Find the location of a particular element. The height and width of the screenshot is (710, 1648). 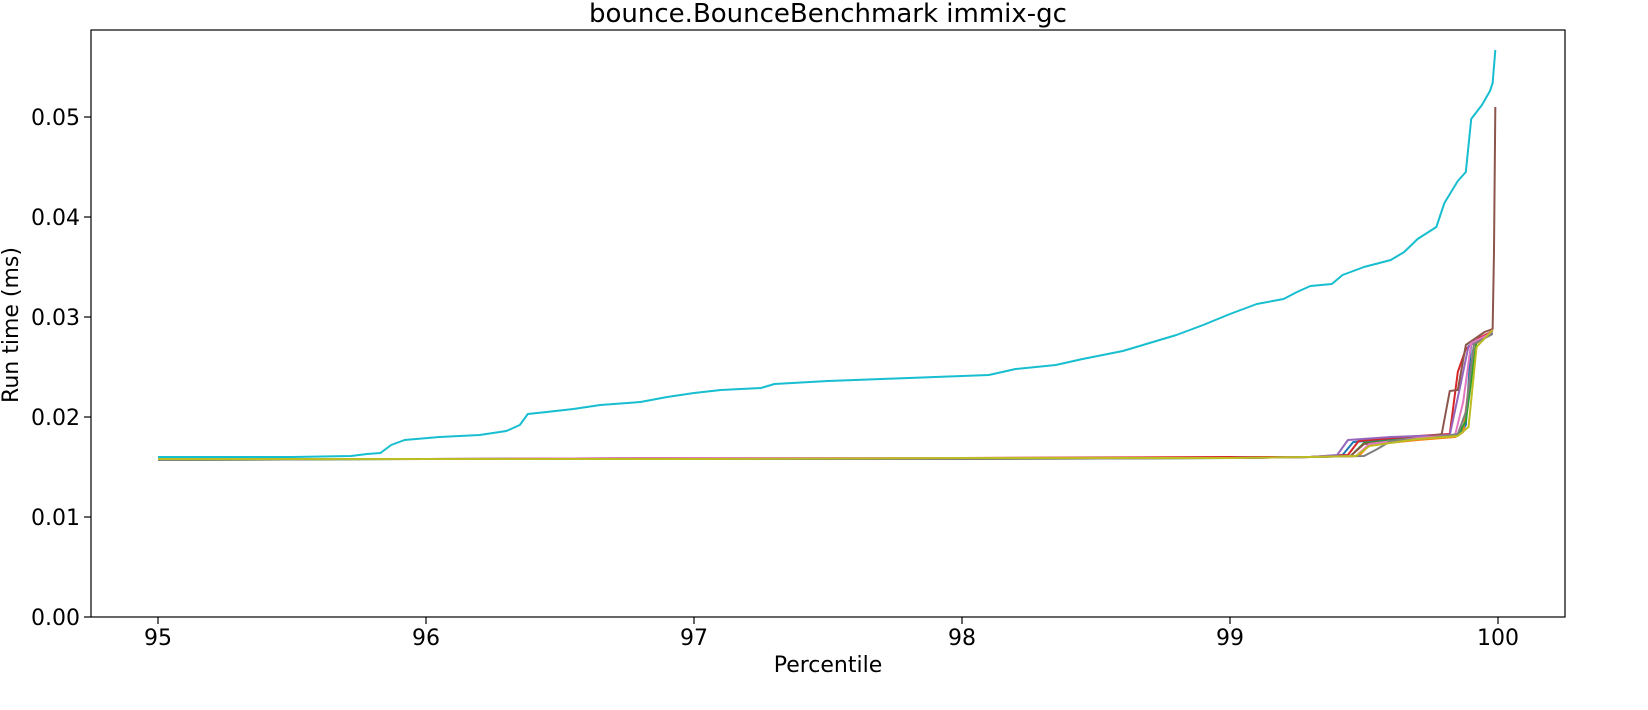

x-tick-label: 96 is located at coordinates (426, 638).